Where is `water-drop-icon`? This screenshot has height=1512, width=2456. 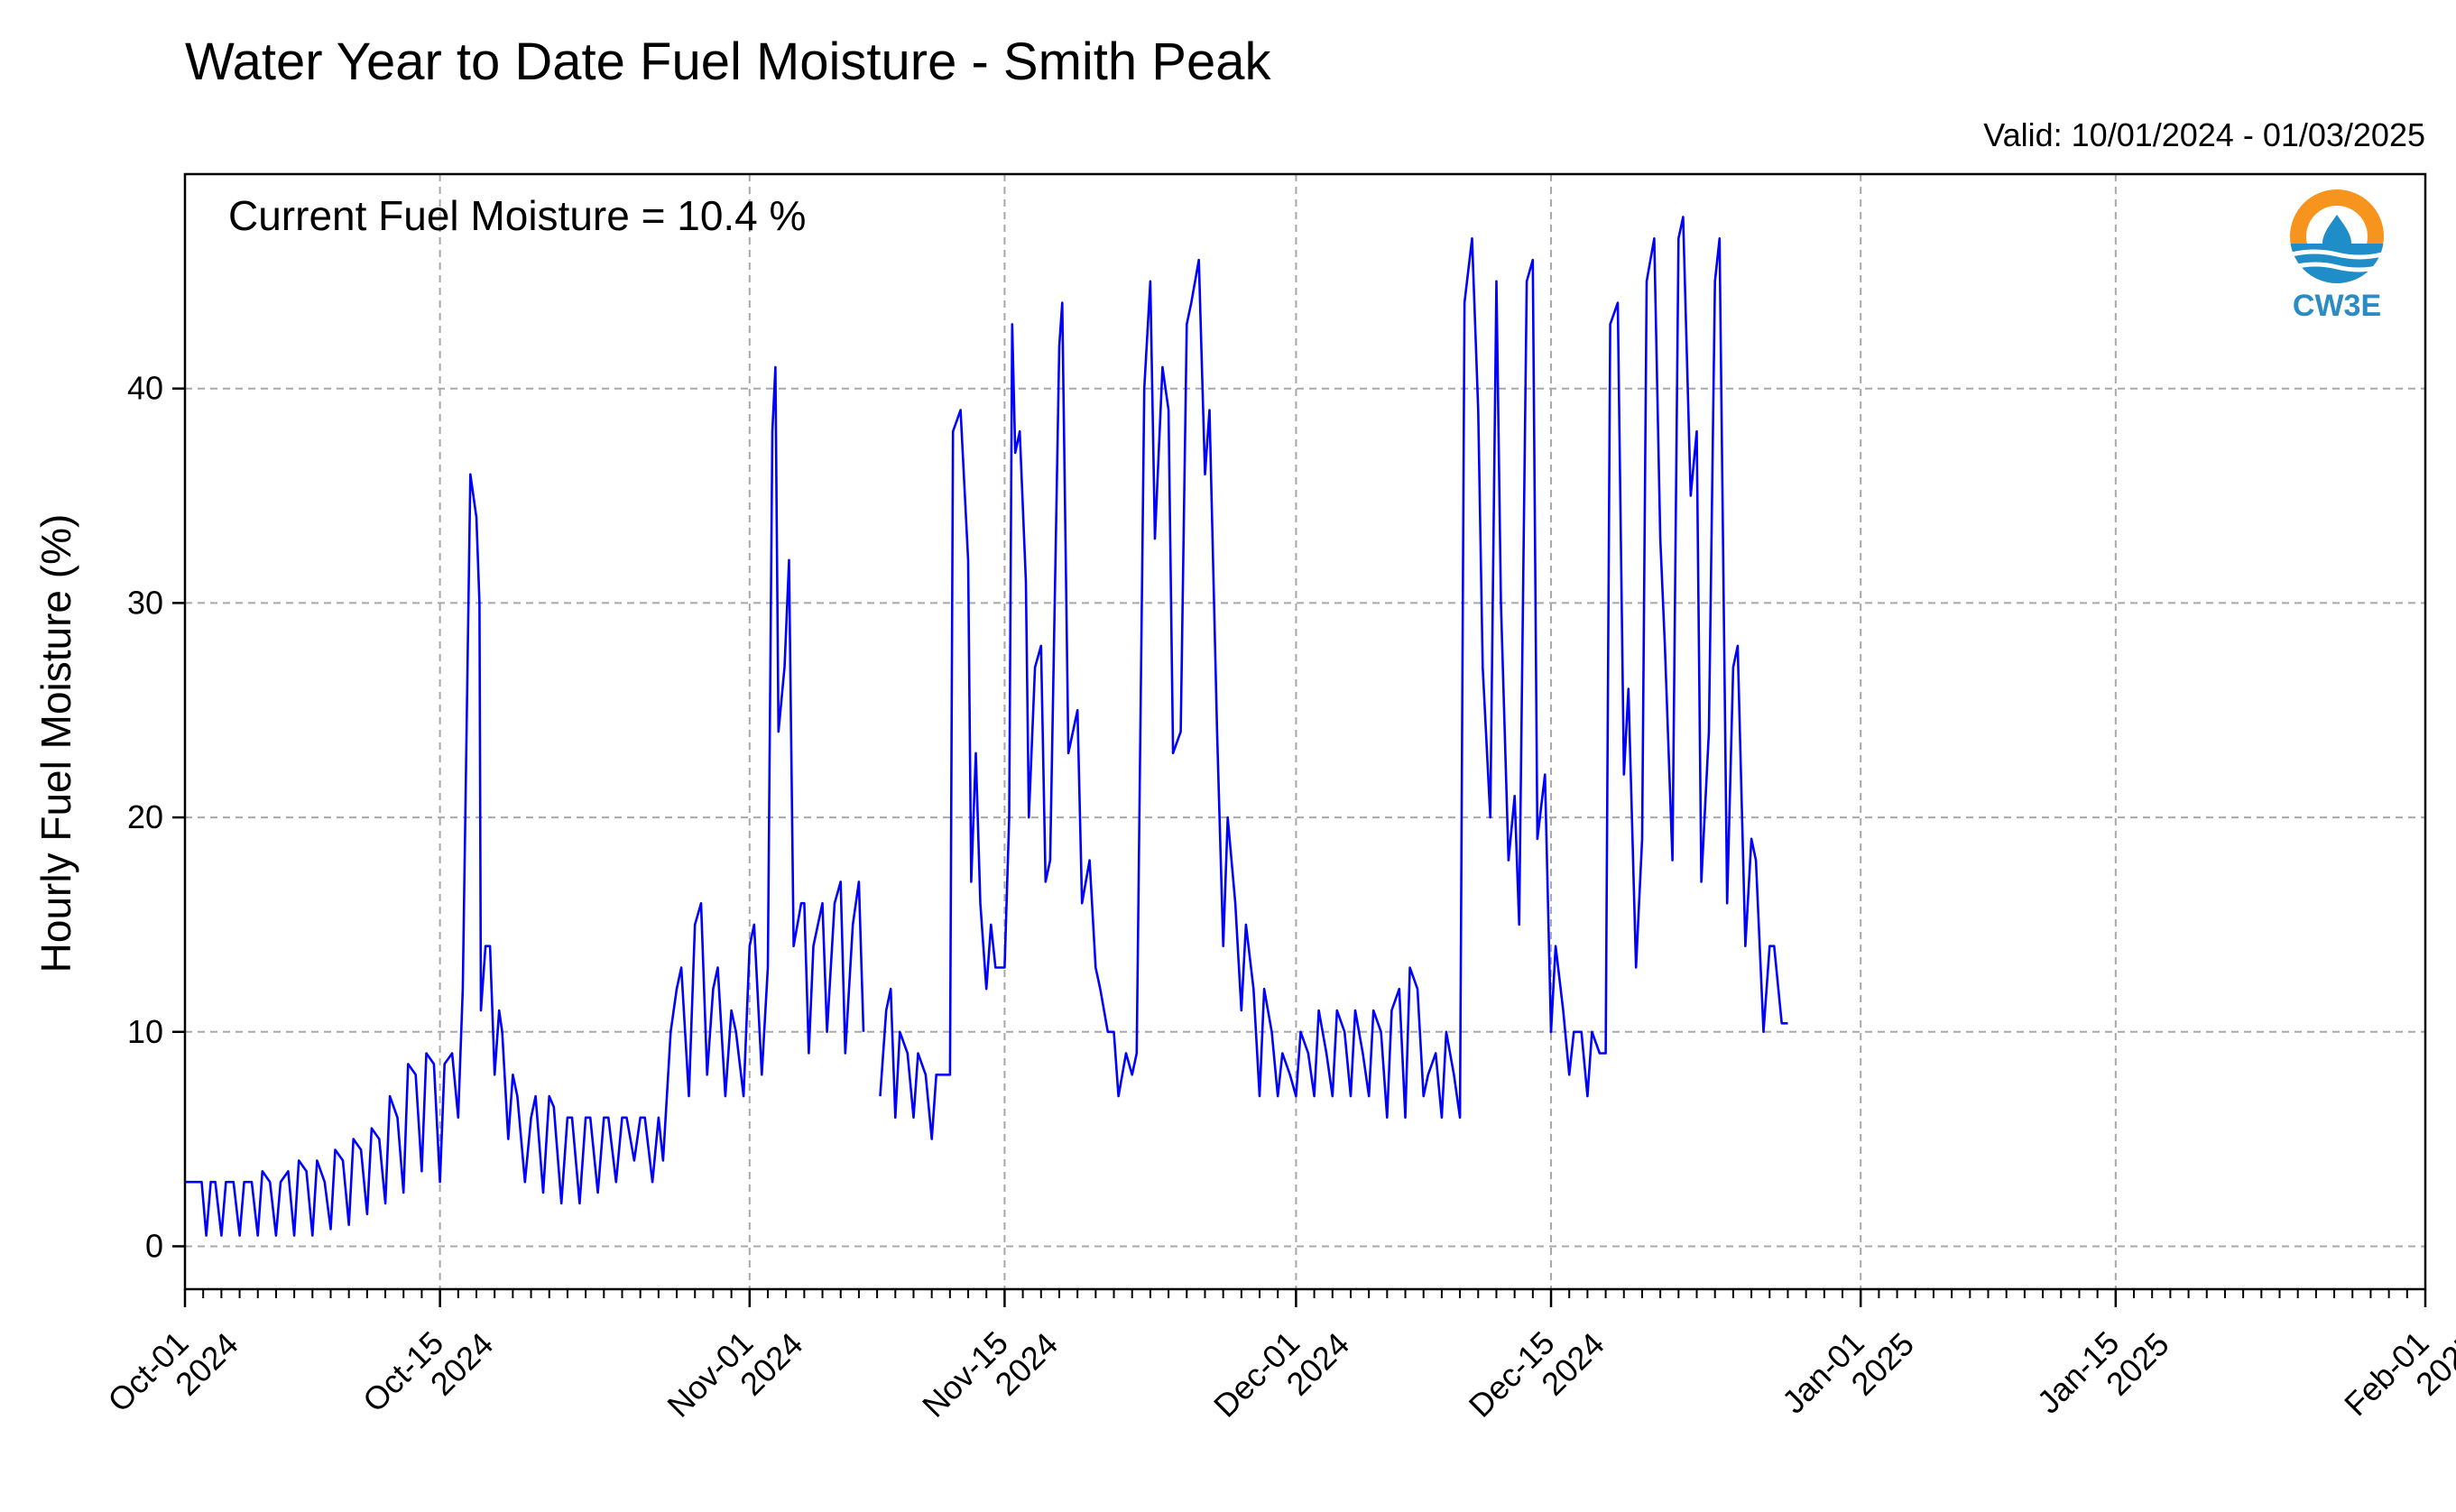 water-drop-icon is located at coordinates (2336, 236).